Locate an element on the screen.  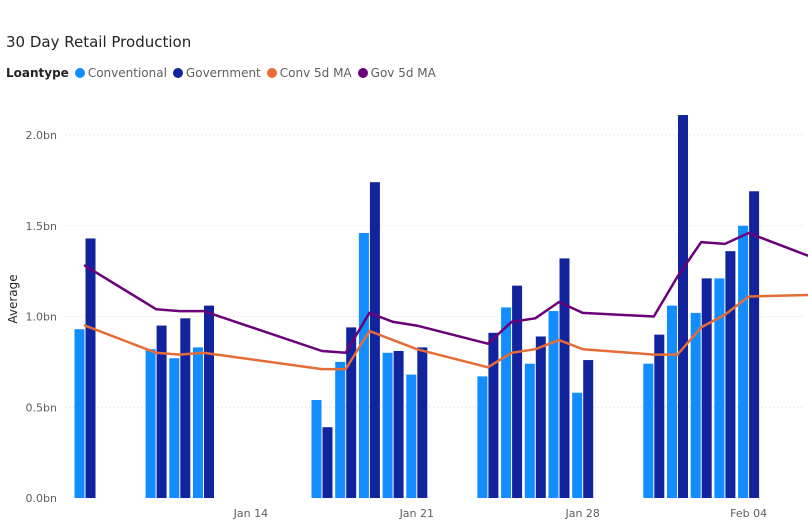
x-tick-label: Jan 21 is located at coordinates (416, 513).